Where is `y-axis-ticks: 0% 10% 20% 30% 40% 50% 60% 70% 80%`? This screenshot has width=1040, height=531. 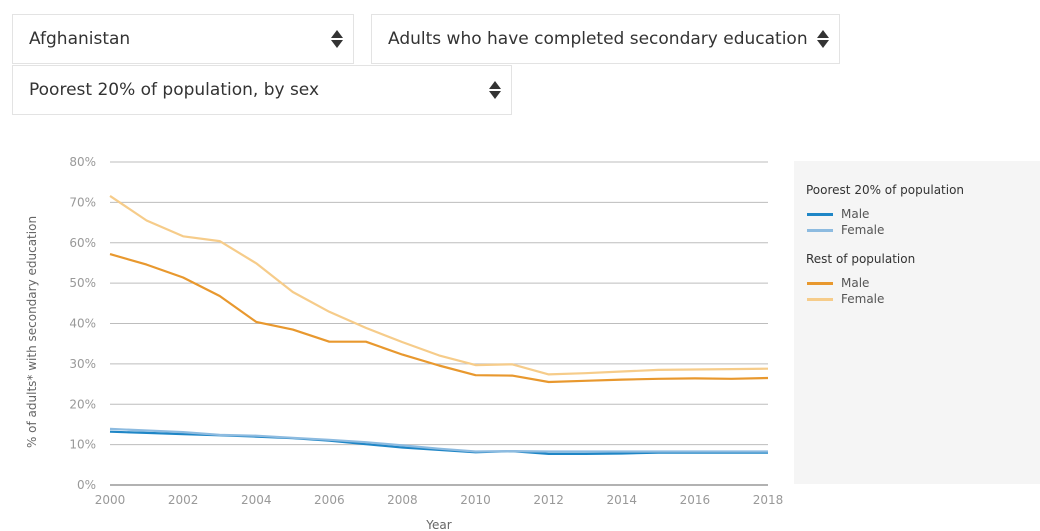 y-axis-ticks: 0% 10% 20% 30% 40% 50% 60% 70% 80% is located at coordinates (82, 323).